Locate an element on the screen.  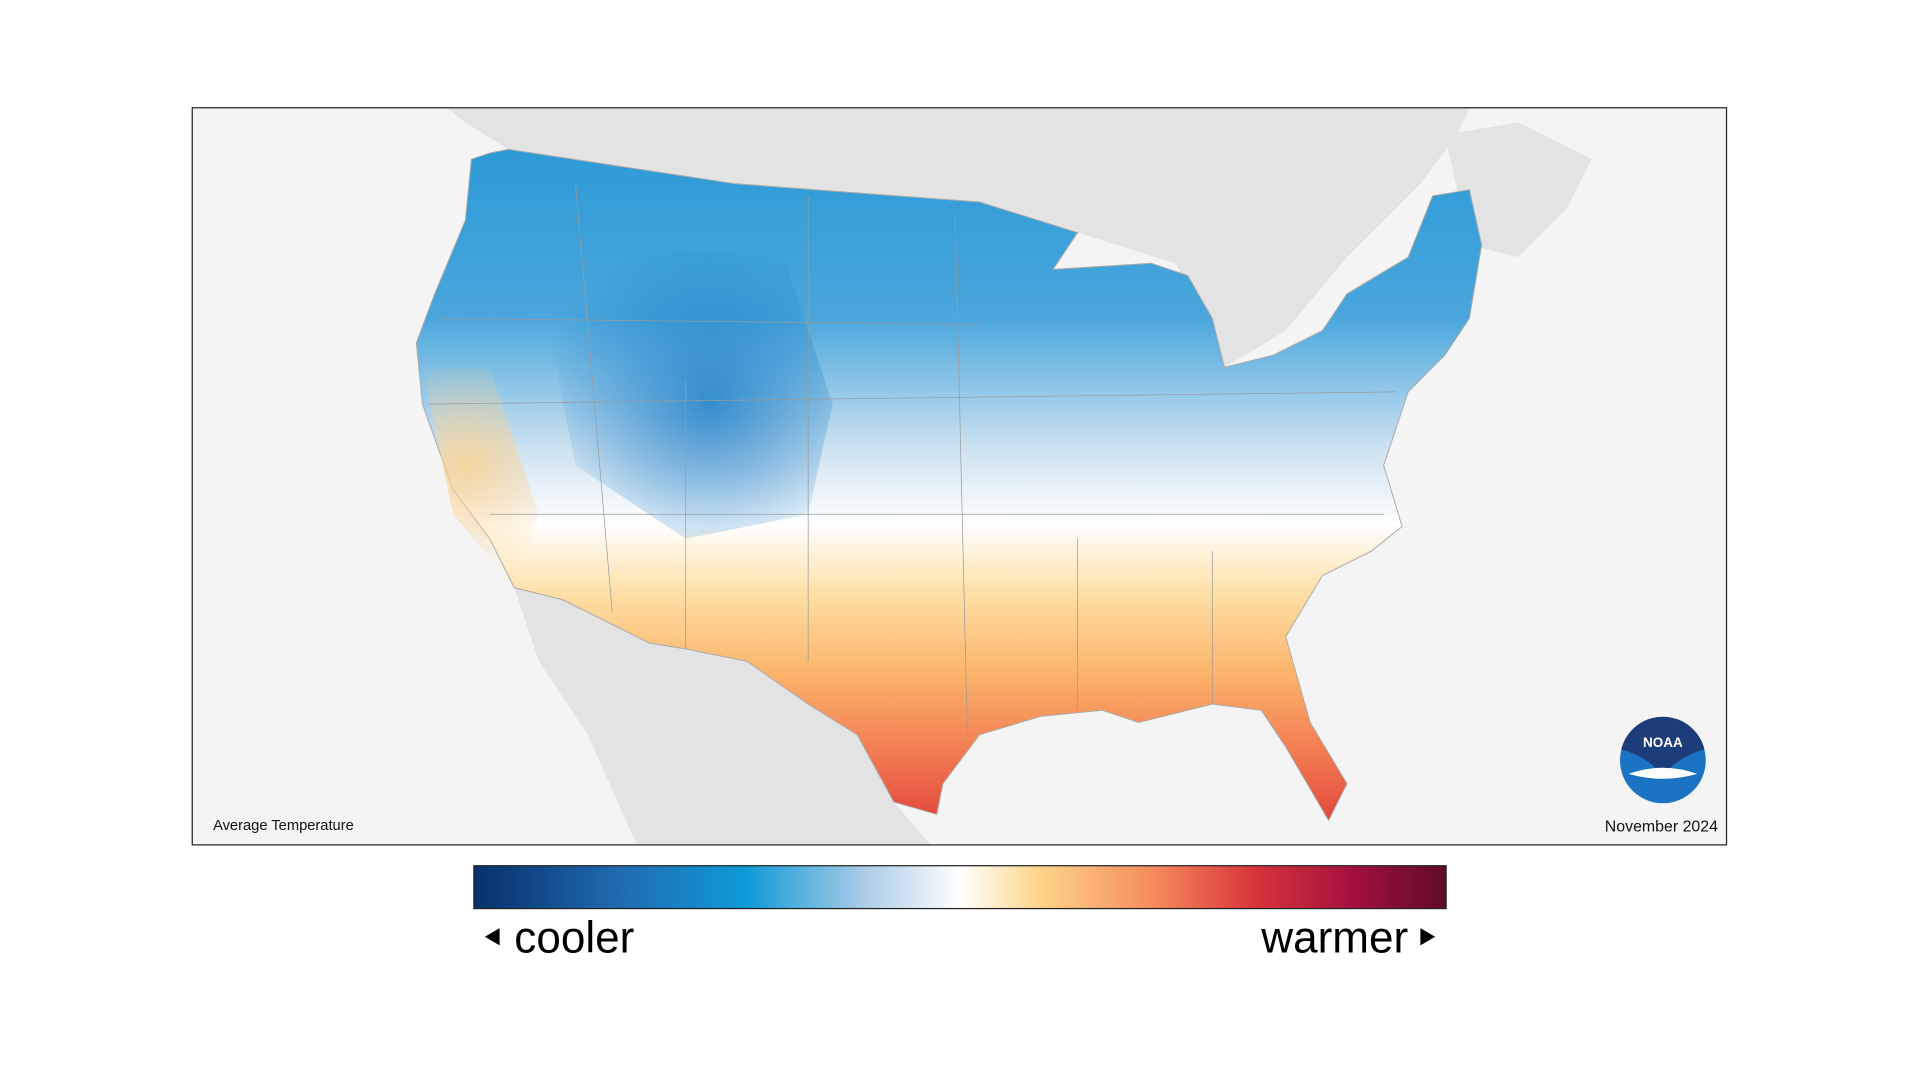
mexico-land is located at coordinates (722, 716).